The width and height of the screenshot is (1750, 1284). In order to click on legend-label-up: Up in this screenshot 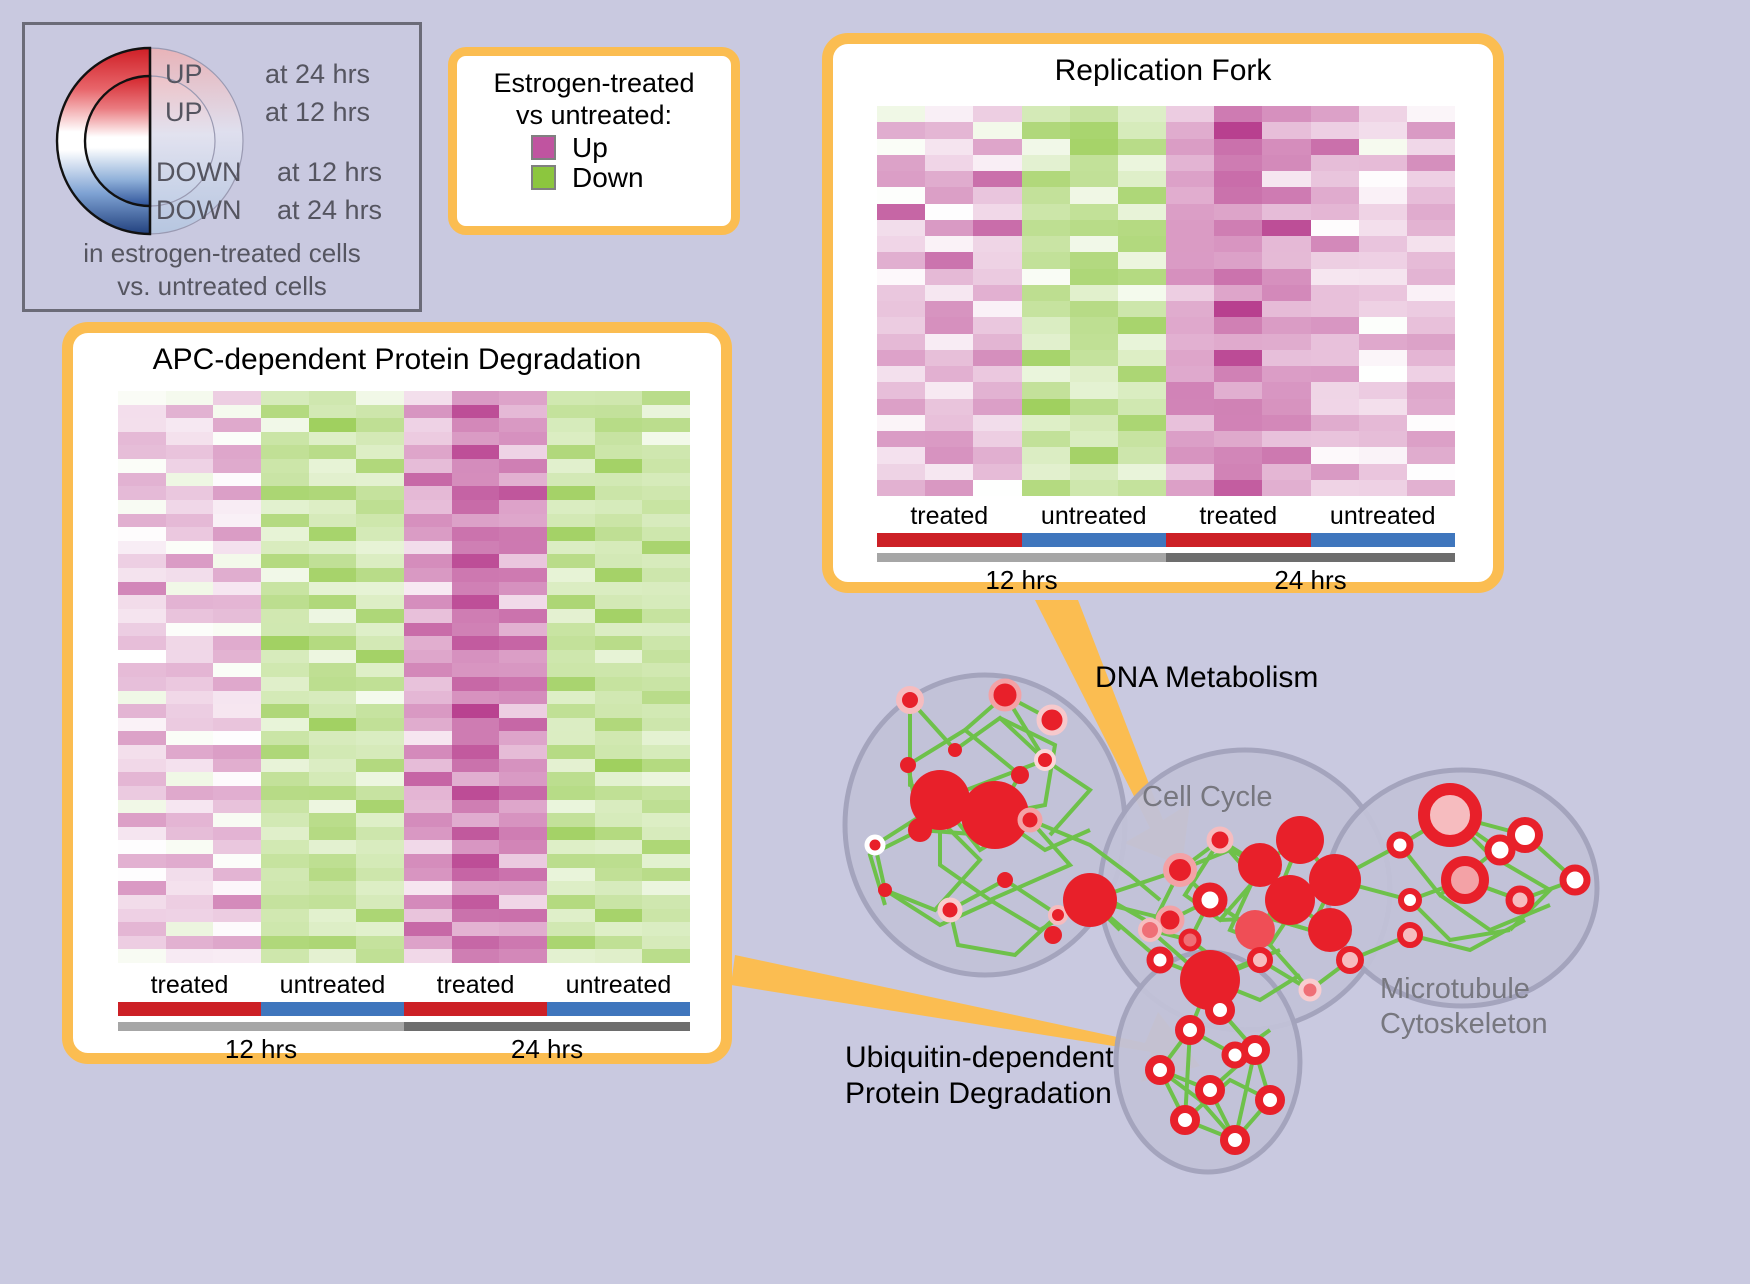, I will do `click(590, 147)`.